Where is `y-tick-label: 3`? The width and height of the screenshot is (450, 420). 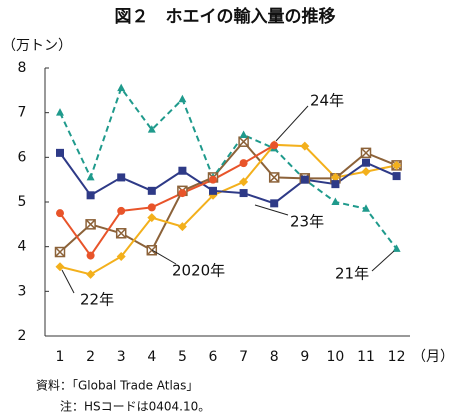 y-tick-label: 3 is located at coordinates (22, 291).